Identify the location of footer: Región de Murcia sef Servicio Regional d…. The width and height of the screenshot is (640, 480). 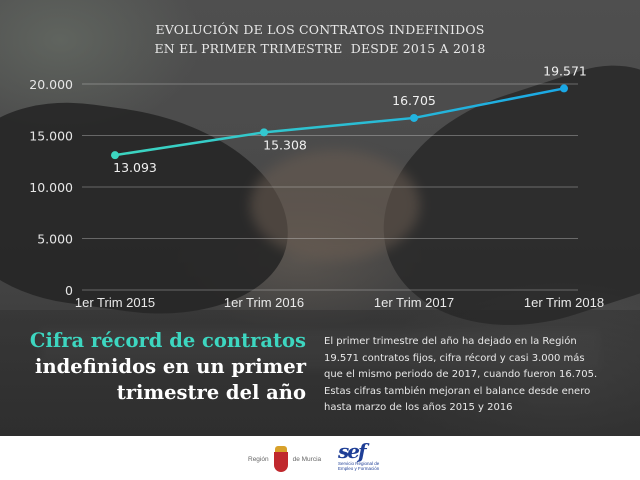
(320, 458).